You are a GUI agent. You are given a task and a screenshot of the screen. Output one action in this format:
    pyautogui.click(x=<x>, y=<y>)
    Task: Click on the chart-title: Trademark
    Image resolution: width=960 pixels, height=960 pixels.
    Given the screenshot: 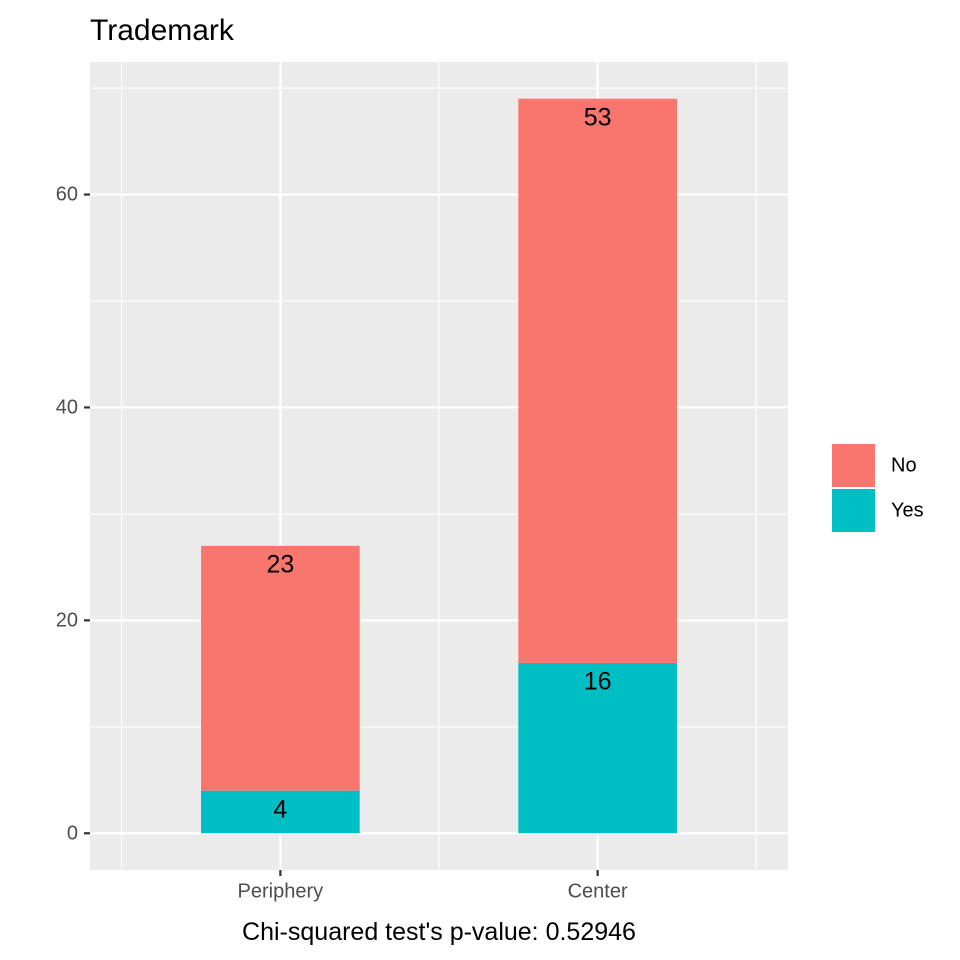 What is the action you would take?
    pyautogui.click(x=162, y=30)
    